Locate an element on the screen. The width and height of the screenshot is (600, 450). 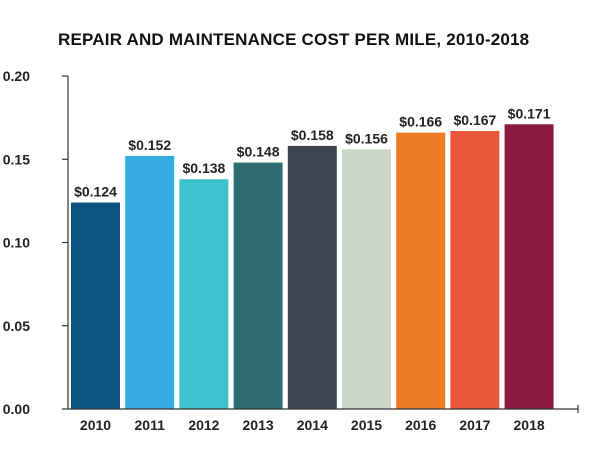
x-tick-label-2012: 2012 is located at coordinates (203, 425).